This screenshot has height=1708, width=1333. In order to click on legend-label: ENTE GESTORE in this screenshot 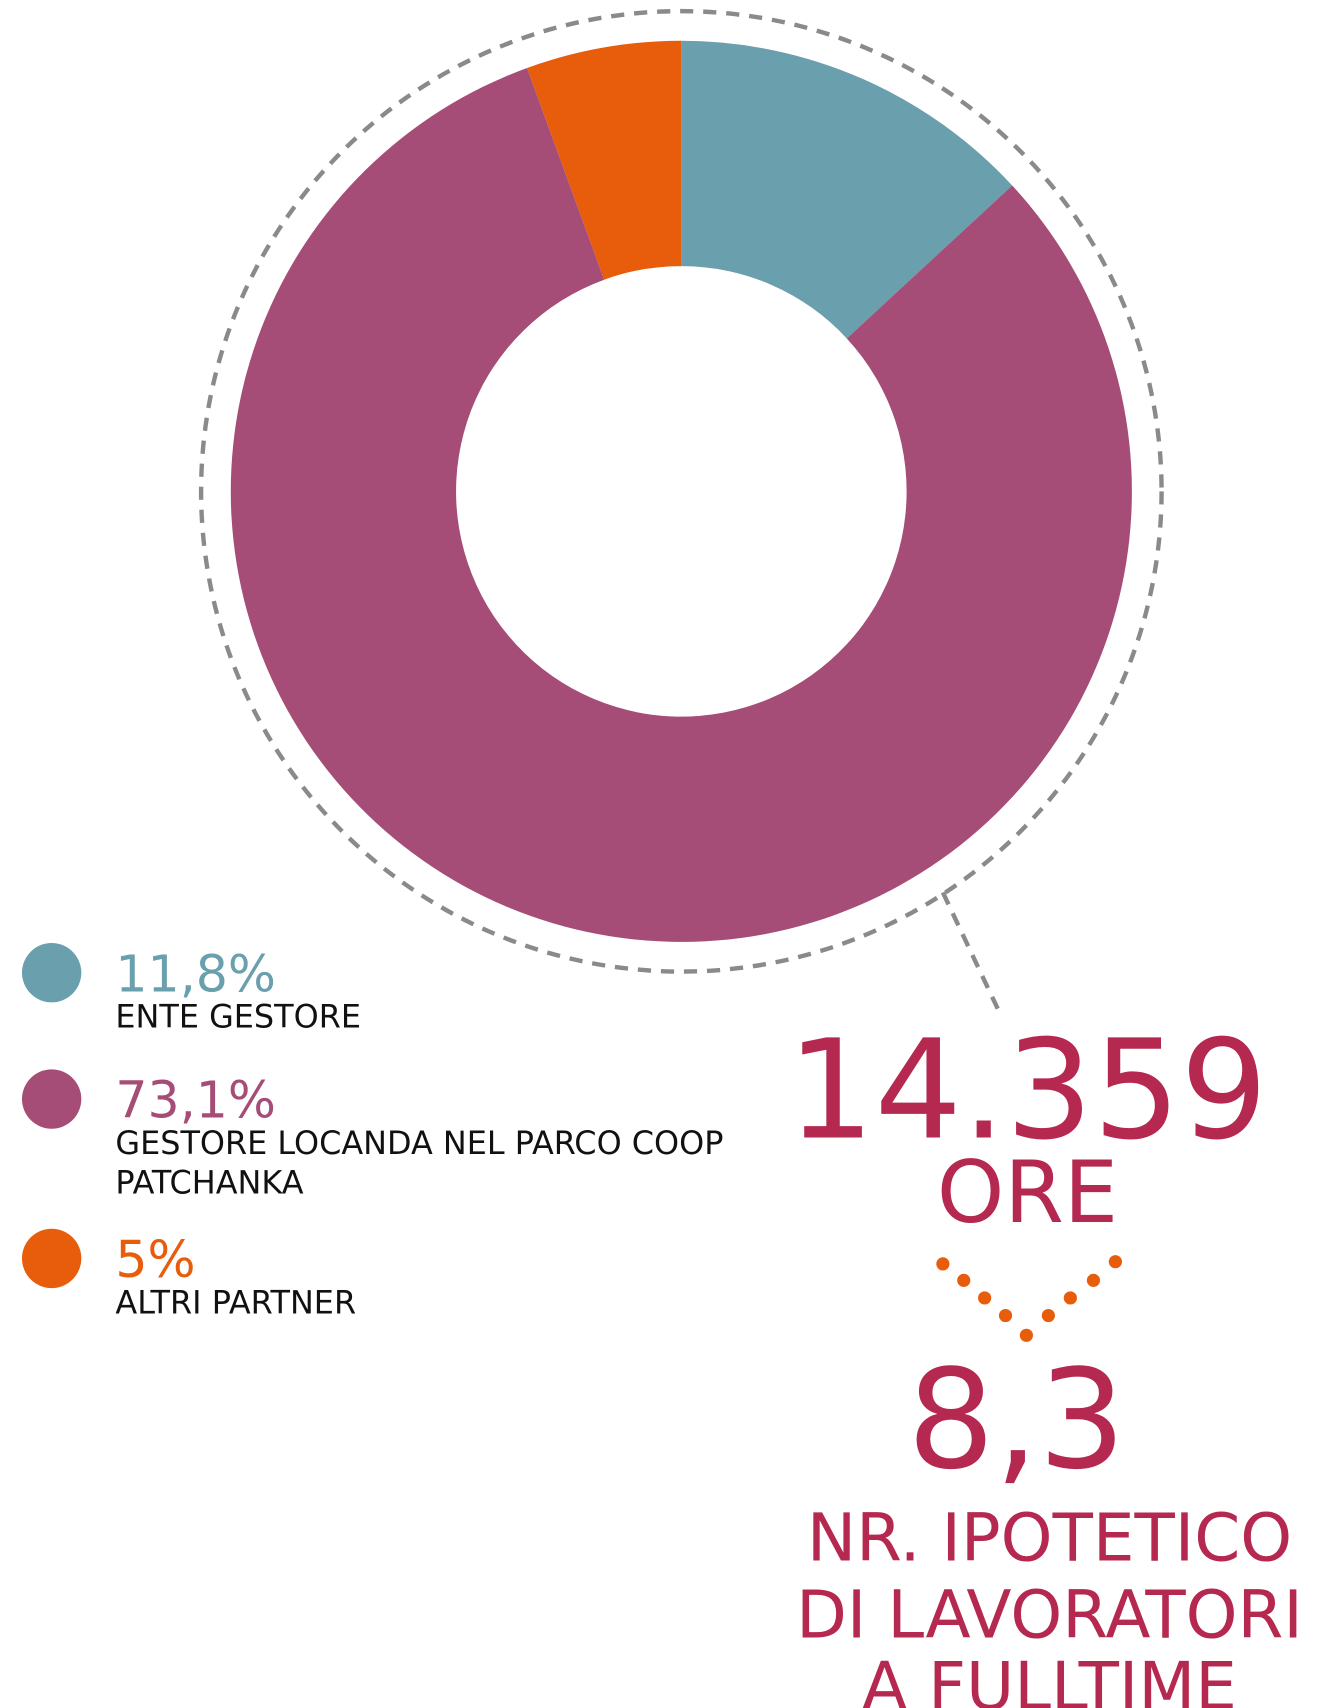, I will do `click(238, 1016)`.